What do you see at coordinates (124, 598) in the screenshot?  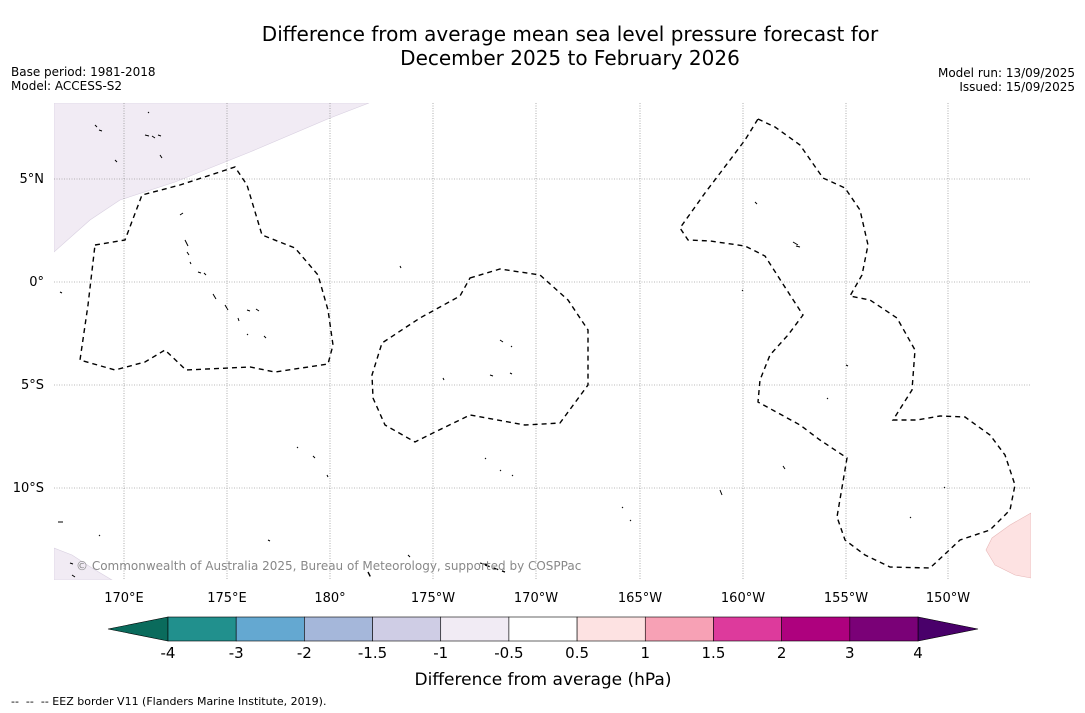 I see `longitude-label: 170°E` at bounding box center [124, 598].